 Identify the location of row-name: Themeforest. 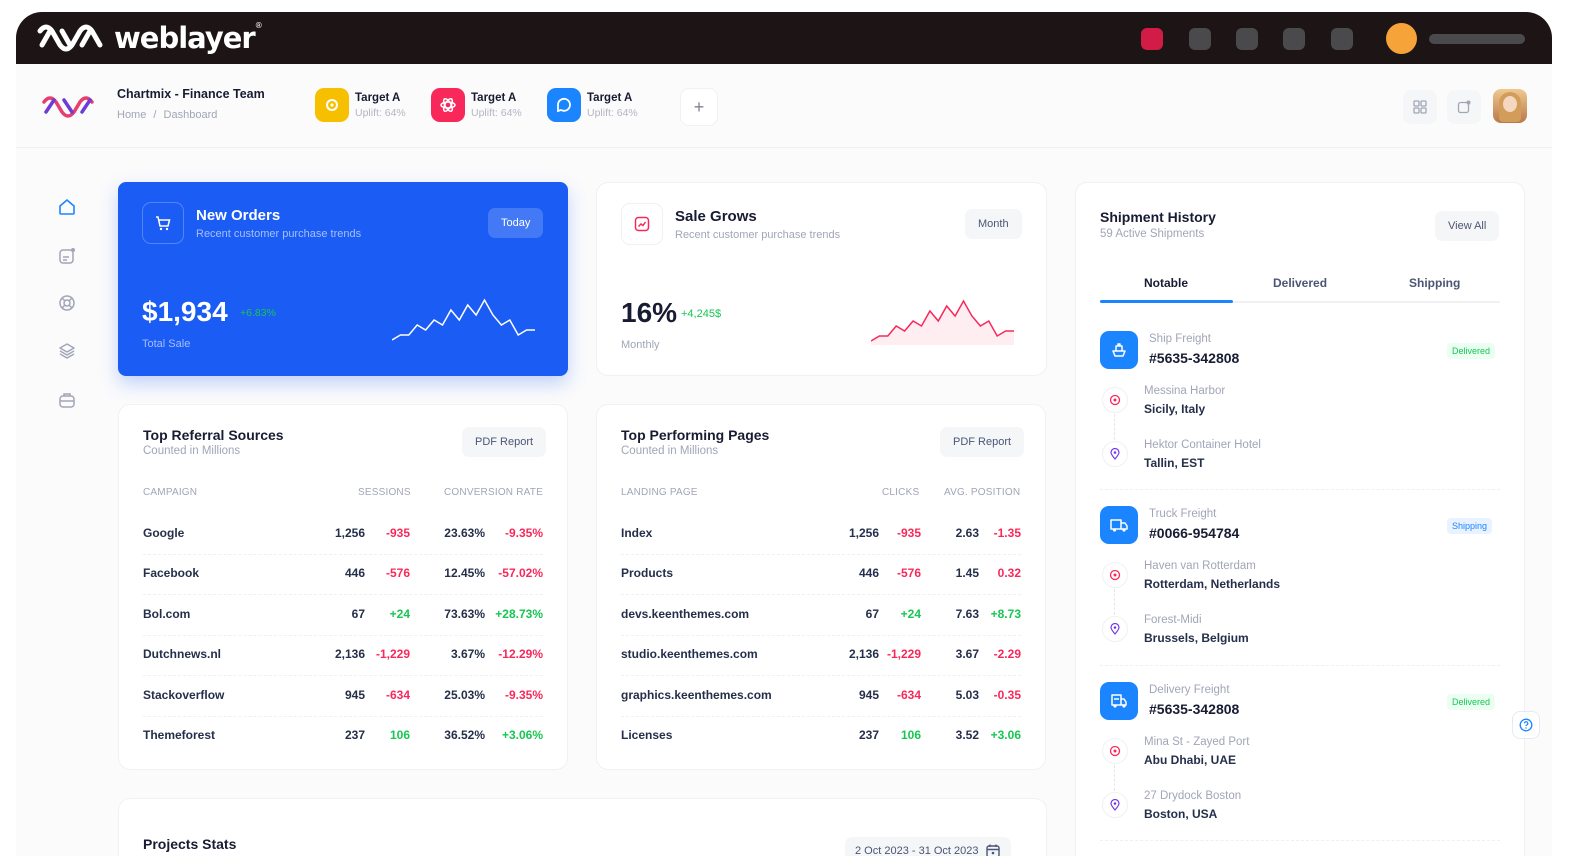
(179, 735).